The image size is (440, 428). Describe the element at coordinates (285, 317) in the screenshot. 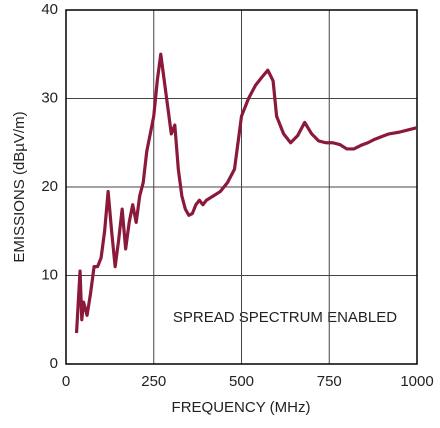

I see `annotation: SPREAD SPECTRUM ENABLED` at that location.